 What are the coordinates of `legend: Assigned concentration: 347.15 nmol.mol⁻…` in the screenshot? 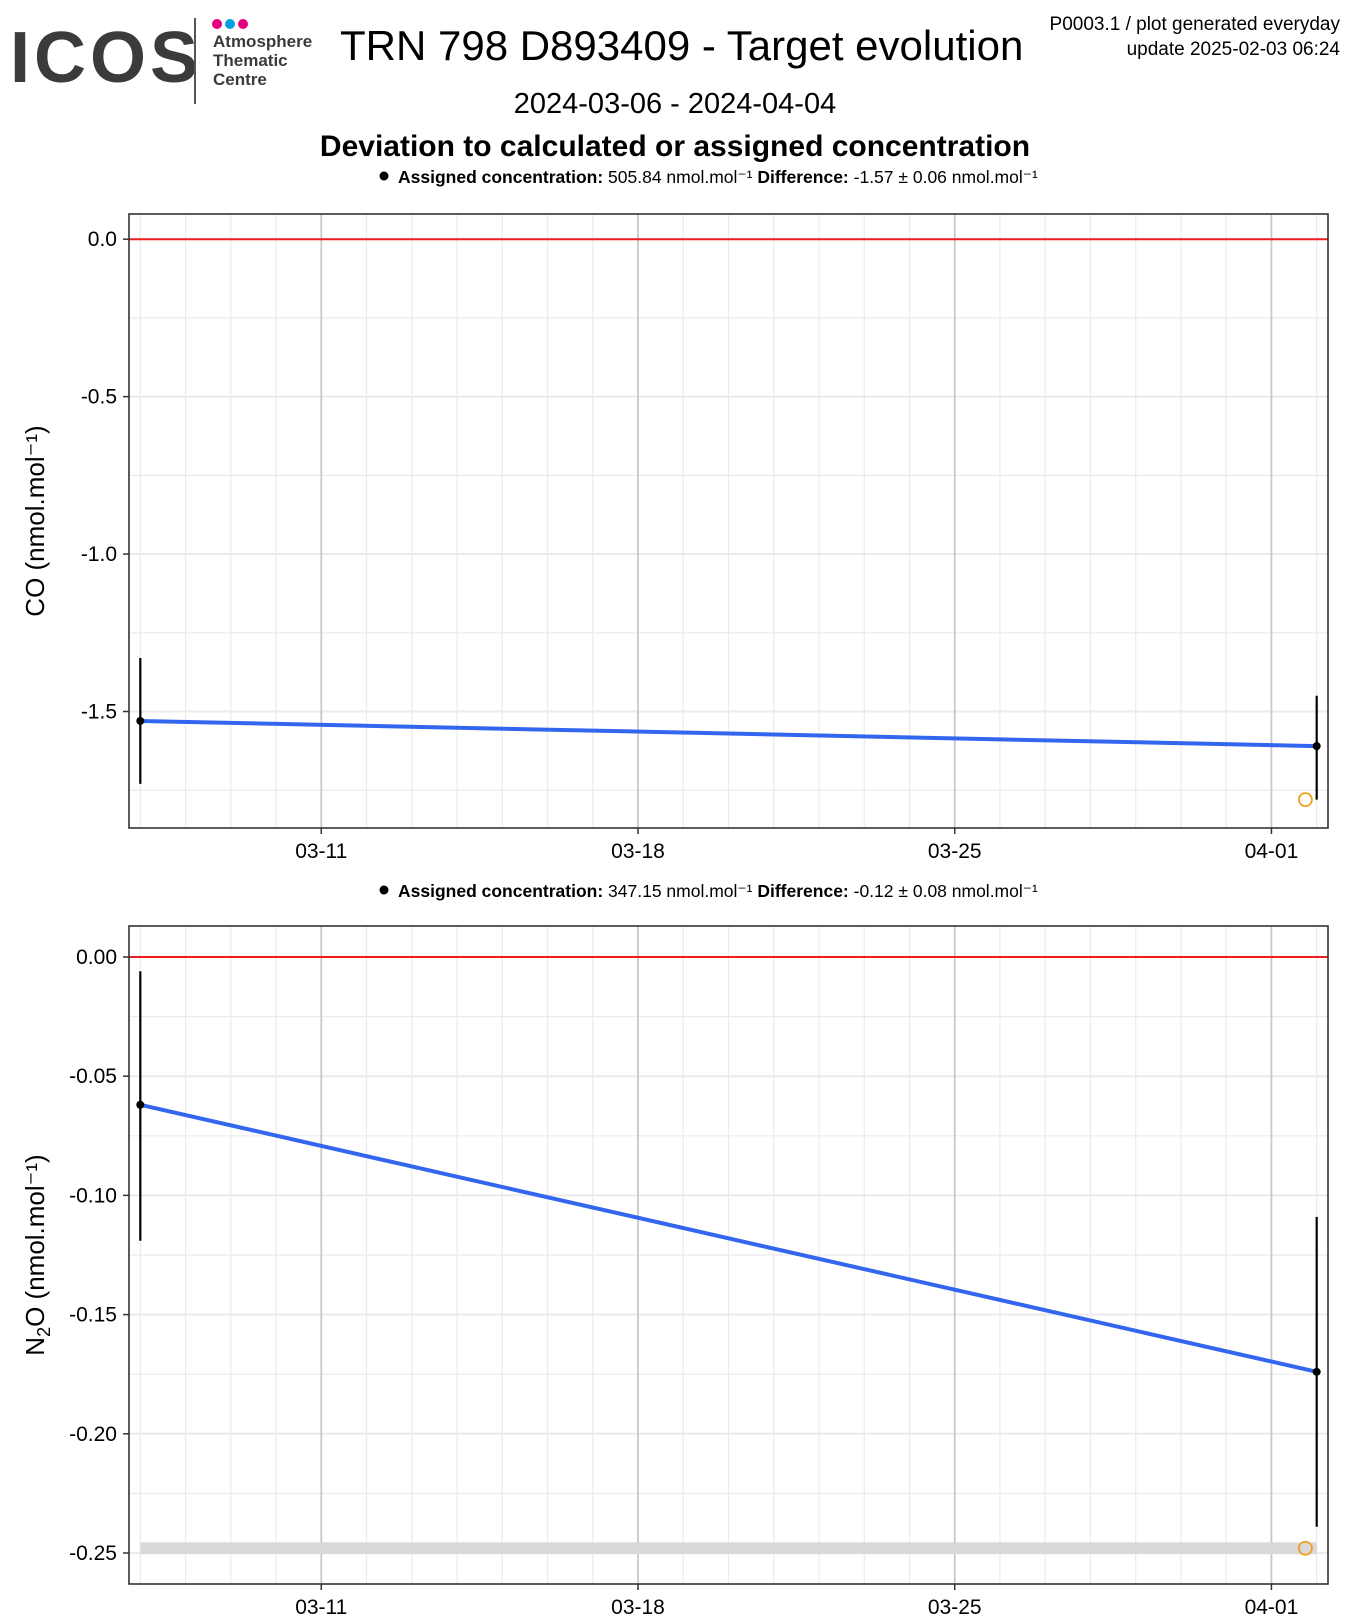 It's located at (708, 891).